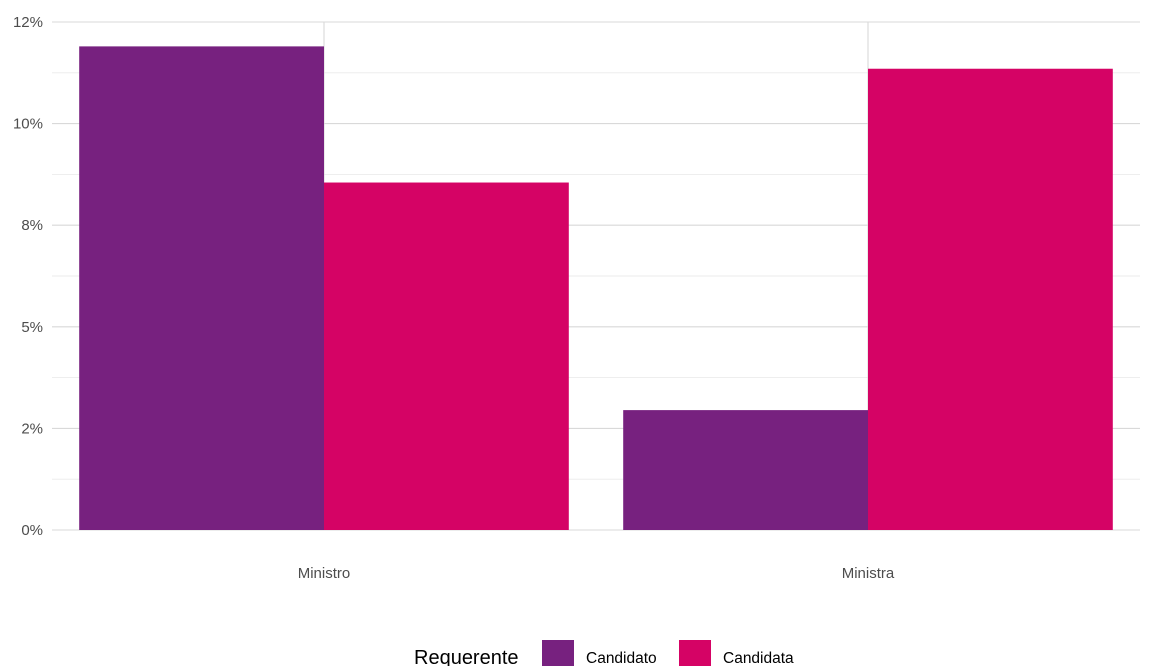  I want to click on y-axis-tick-labels: 0% 2% 5% 8% 10% 12%, so click(28, 276).